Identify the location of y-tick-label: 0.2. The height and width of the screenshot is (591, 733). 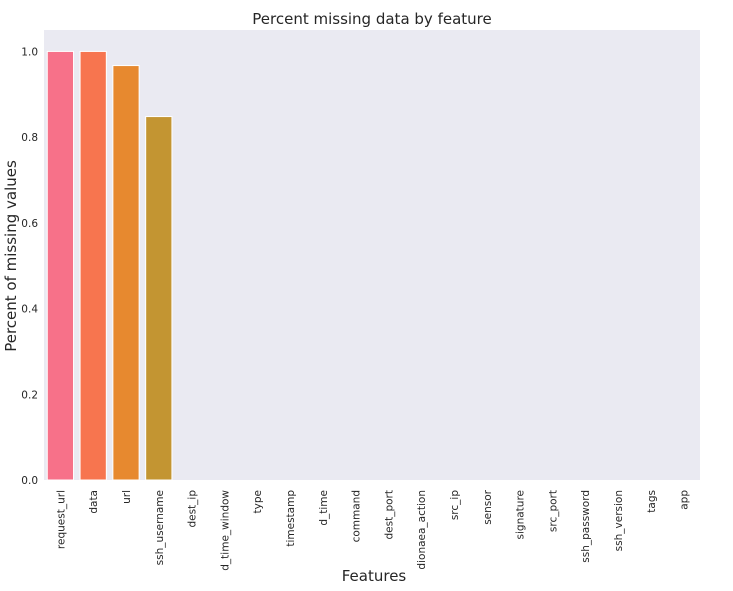
(29, 395).